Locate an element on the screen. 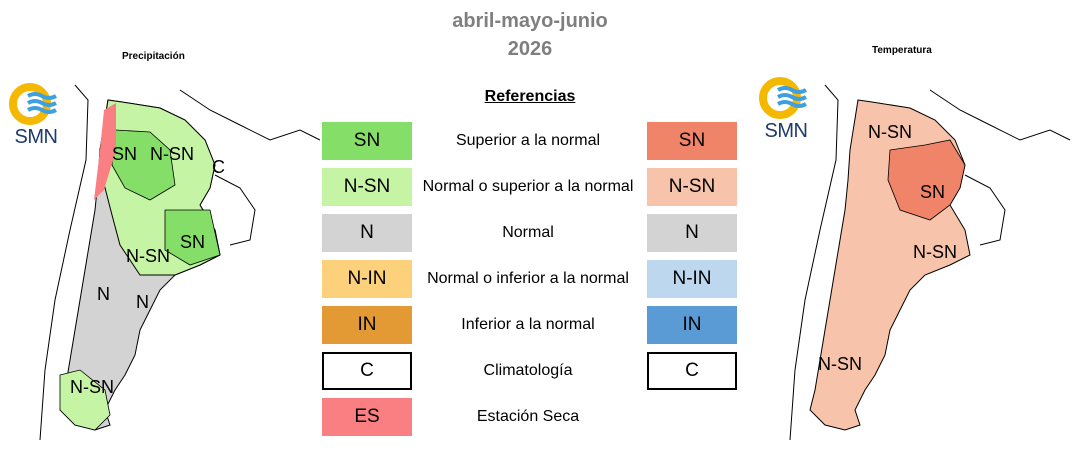  chile-coastline-right is located at coordinates (814, 262).